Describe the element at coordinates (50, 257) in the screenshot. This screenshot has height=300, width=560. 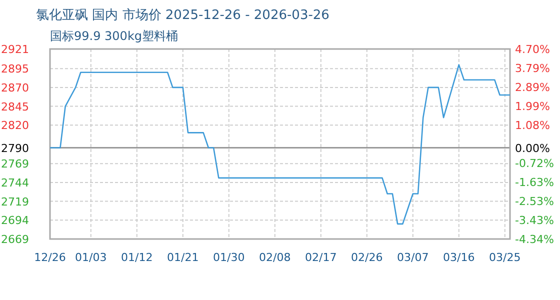
I see `x-tick-label: 12/26` at that location.